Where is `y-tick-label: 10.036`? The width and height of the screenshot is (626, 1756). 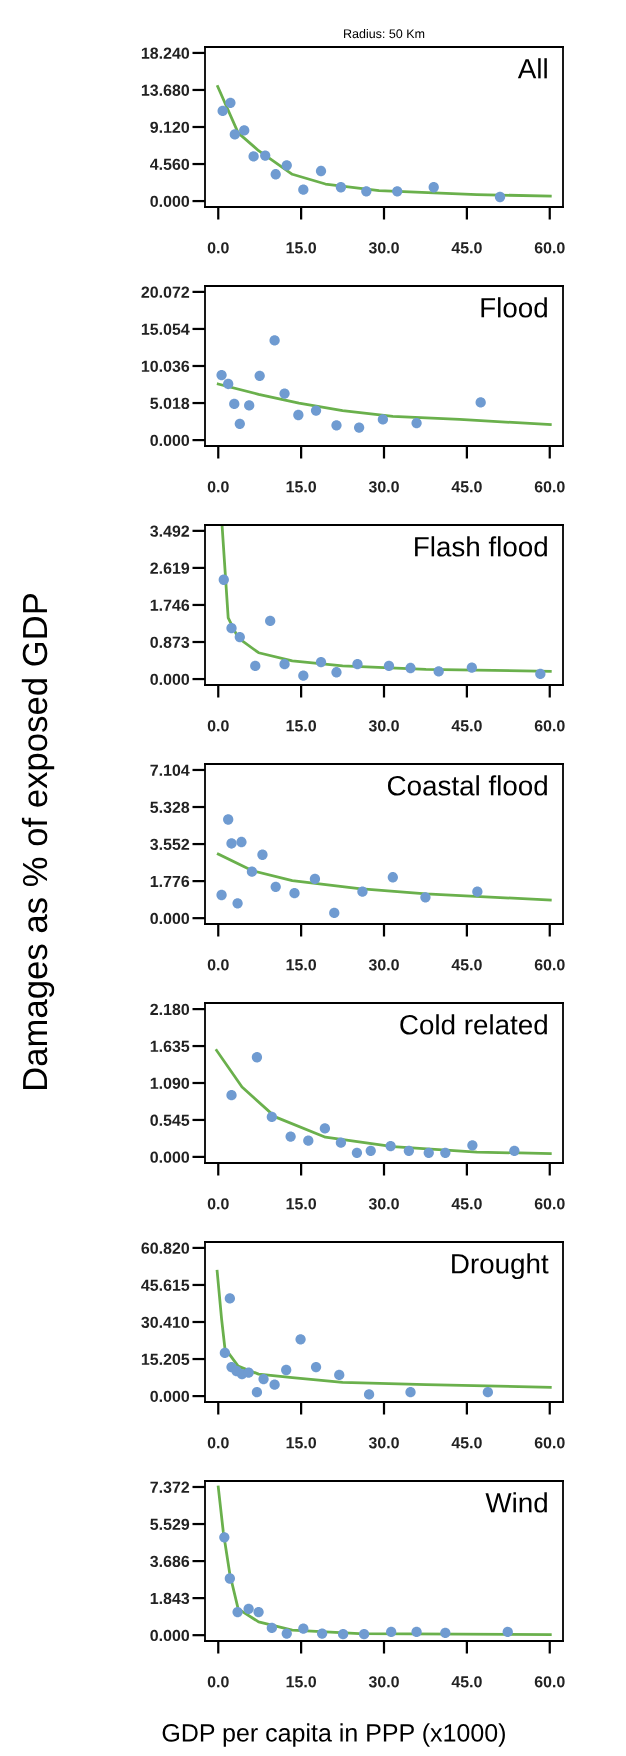
y-tick-label: 10.036 is located at coordinates (165, 366).